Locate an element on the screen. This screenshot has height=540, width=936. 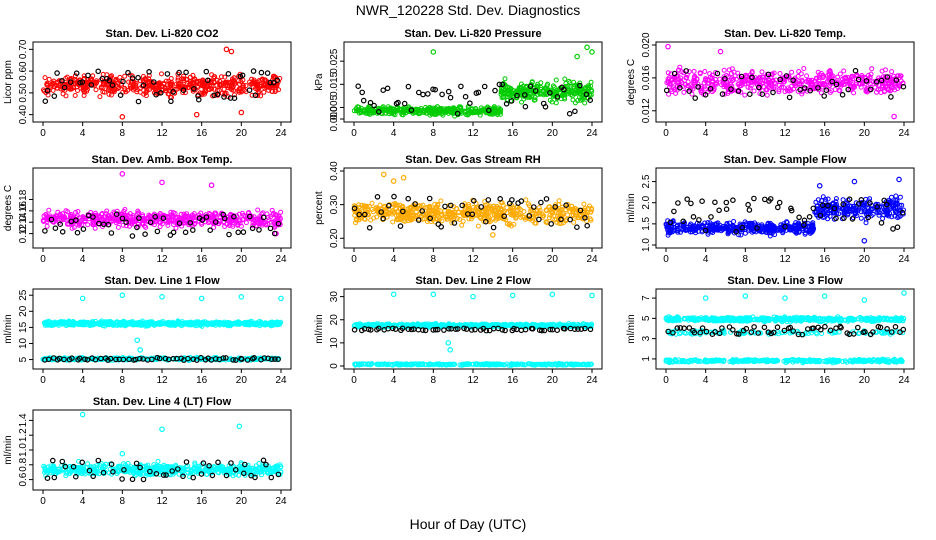
series-points is located at coordinates (162, 83).